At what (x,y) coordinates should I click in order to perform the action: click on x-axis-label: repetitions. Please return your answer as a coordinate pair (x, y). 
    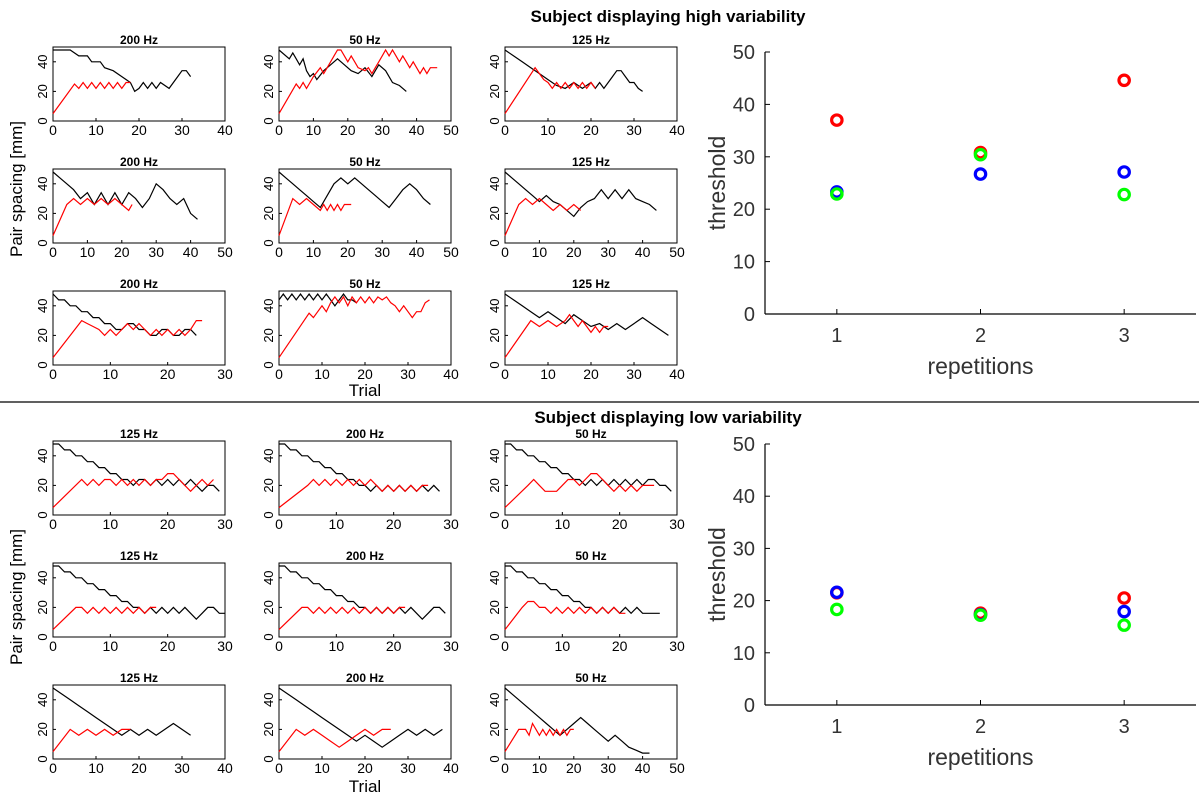
    Looking at the image, I should click on (980, 757).